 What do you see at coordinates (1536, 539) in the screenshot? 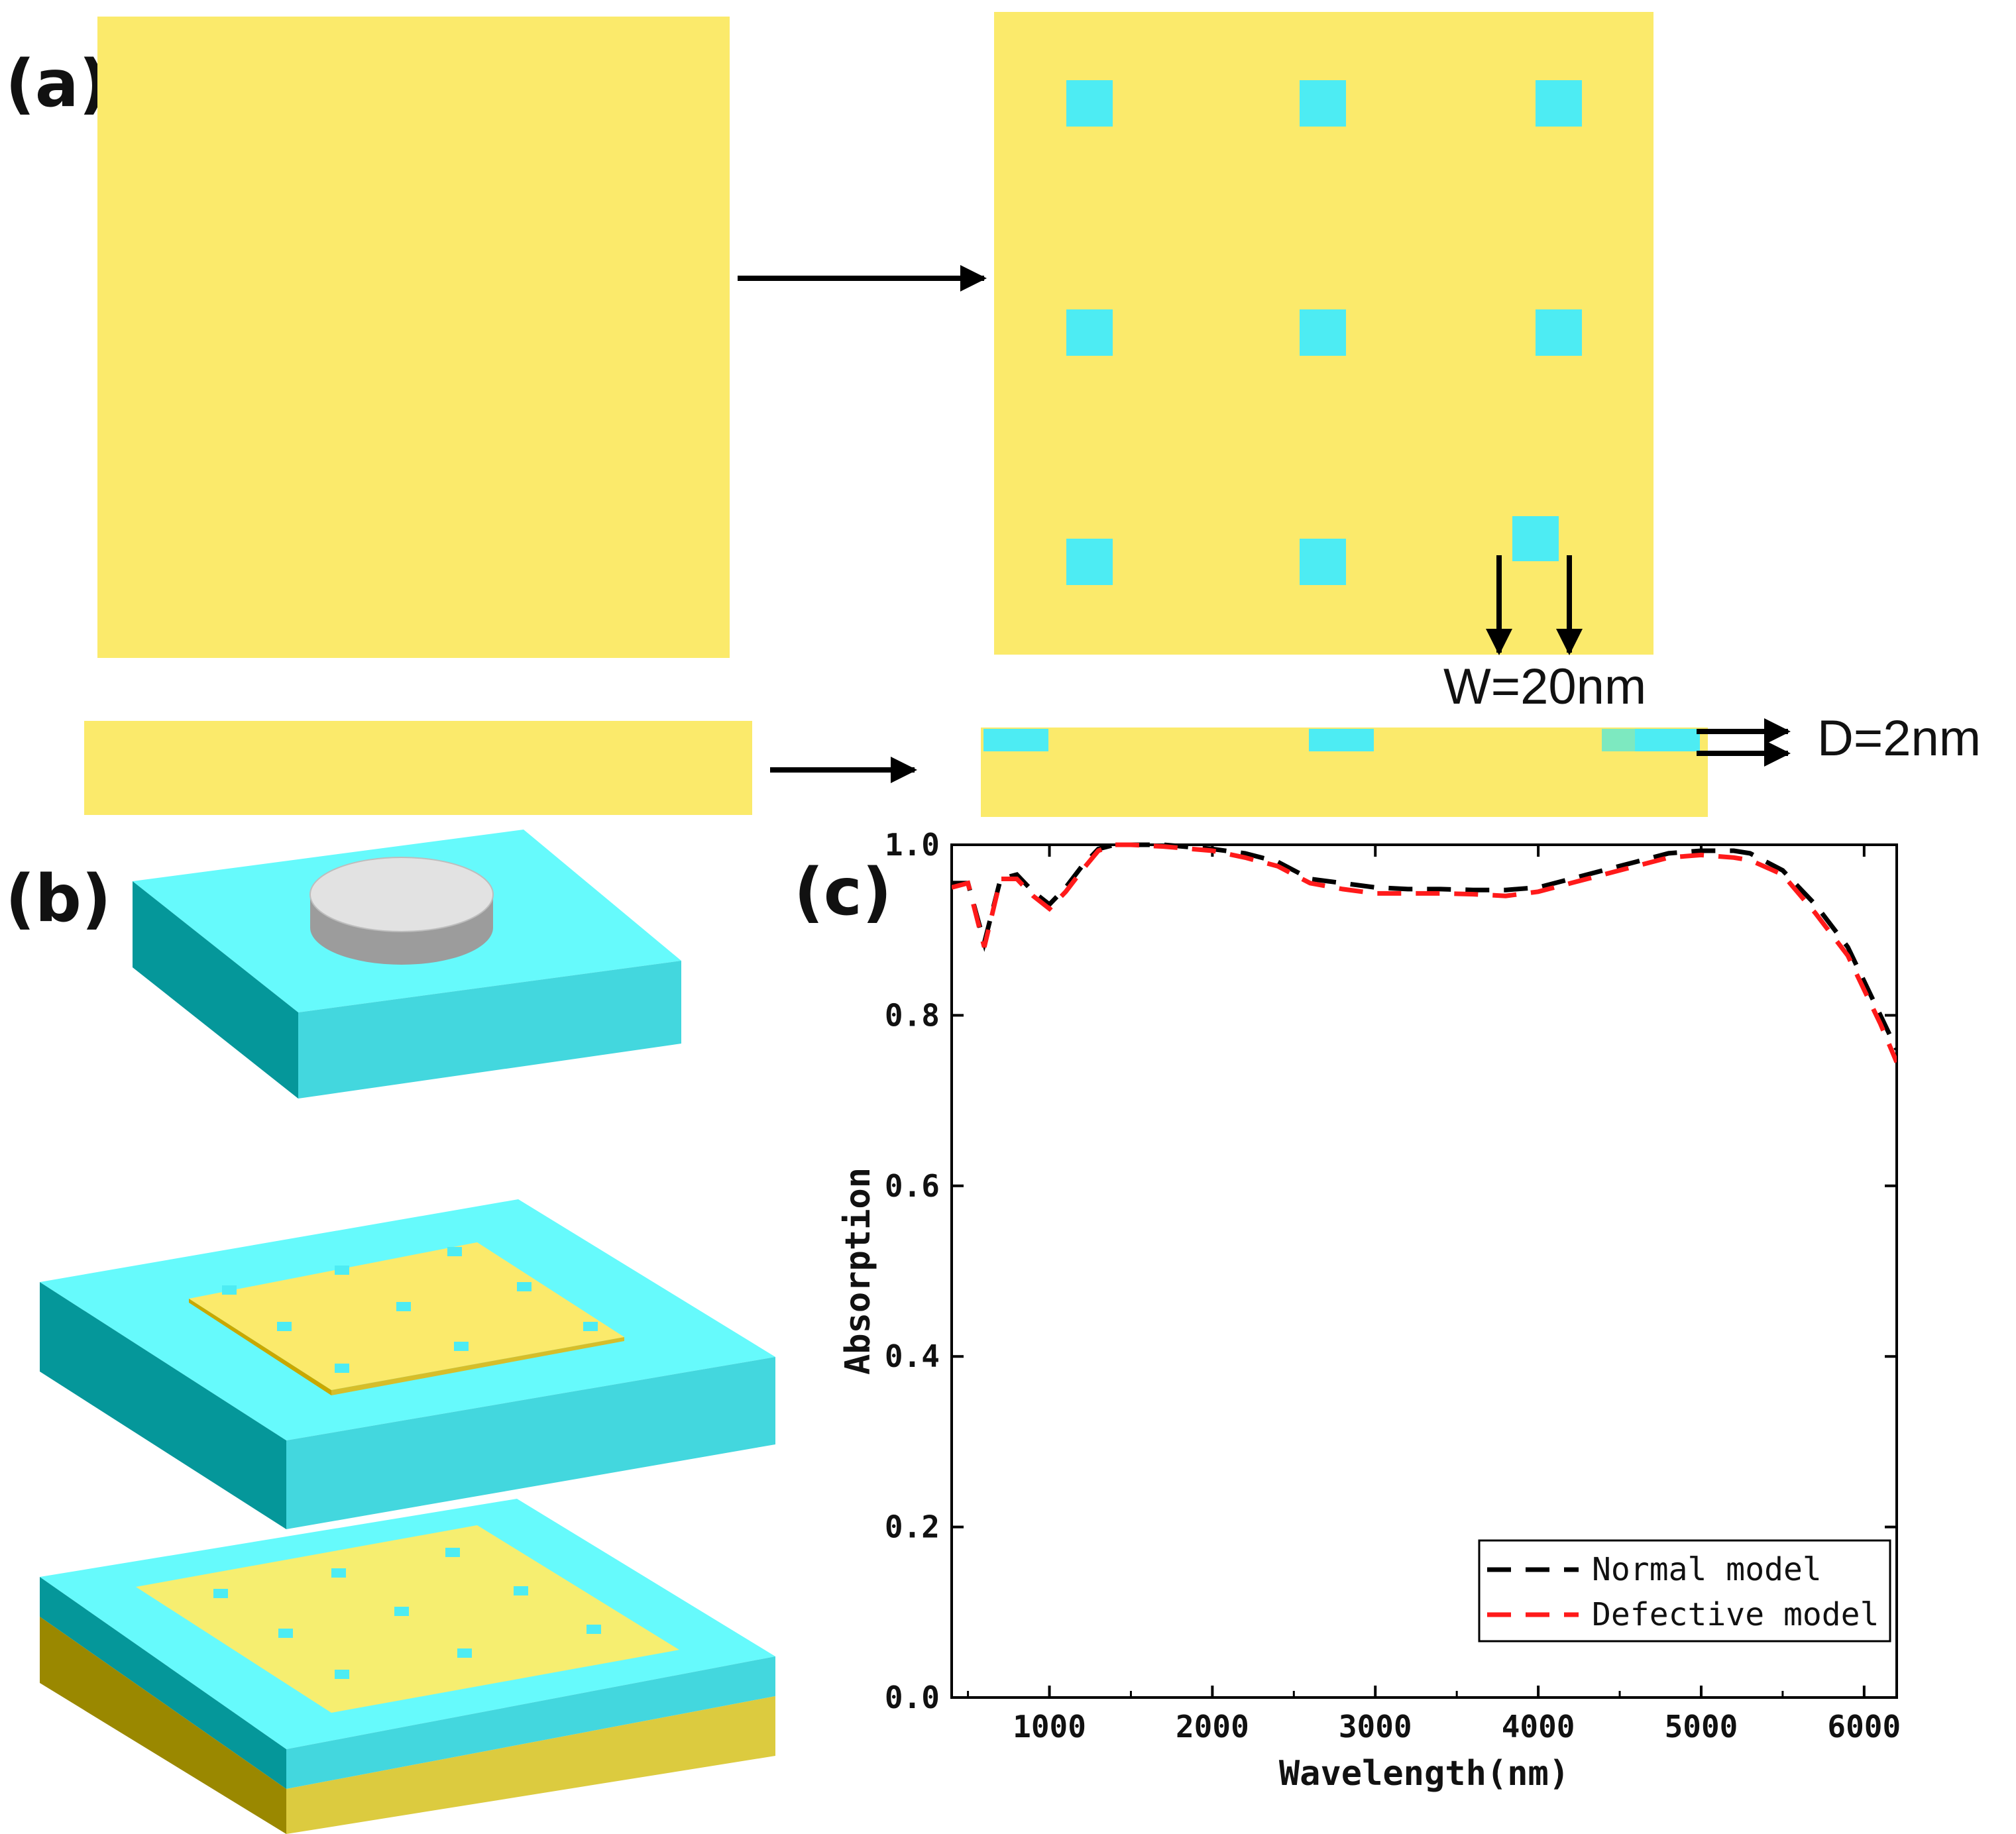
I see `cyan-hole-defect` at bounding box center [1536, 539].